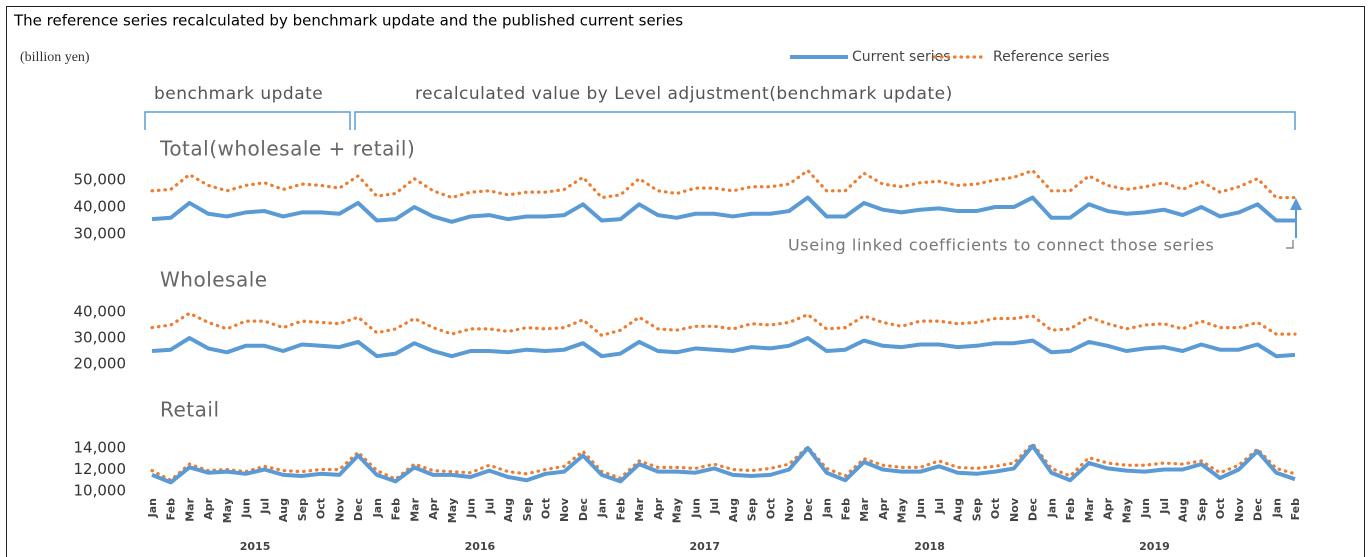  Describe the element at coordinates (480, 546) in the screenshot. I see `year-label: 2016` at that location.